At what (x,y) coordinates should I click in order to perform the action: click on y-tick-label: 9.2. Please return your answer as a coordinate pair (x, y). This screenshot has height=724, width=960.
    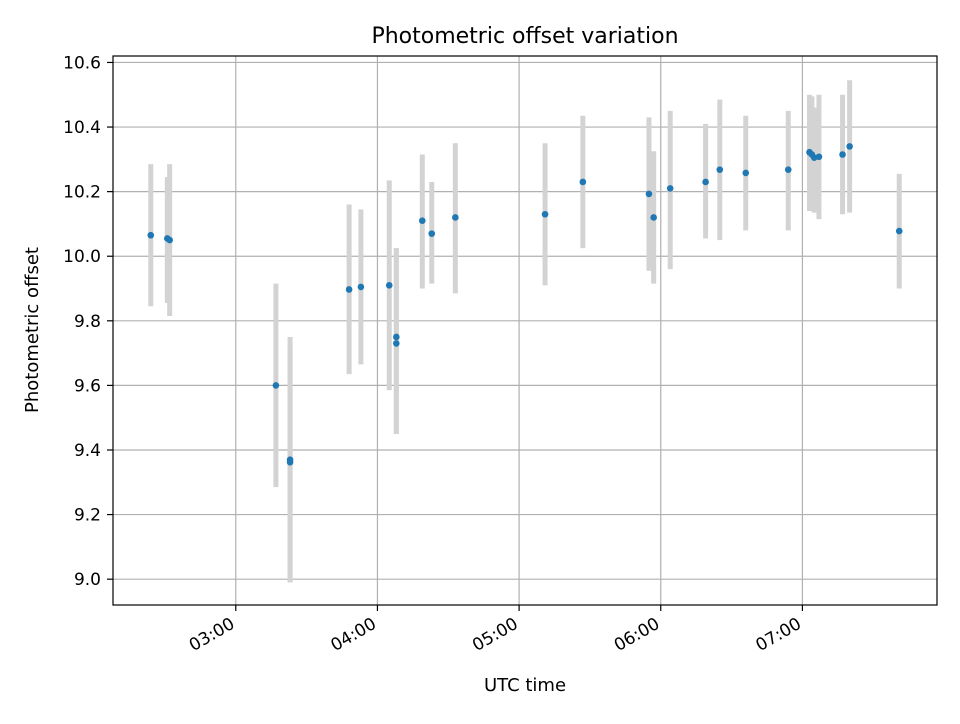
    Looking at the image, I should click on (87, 516).